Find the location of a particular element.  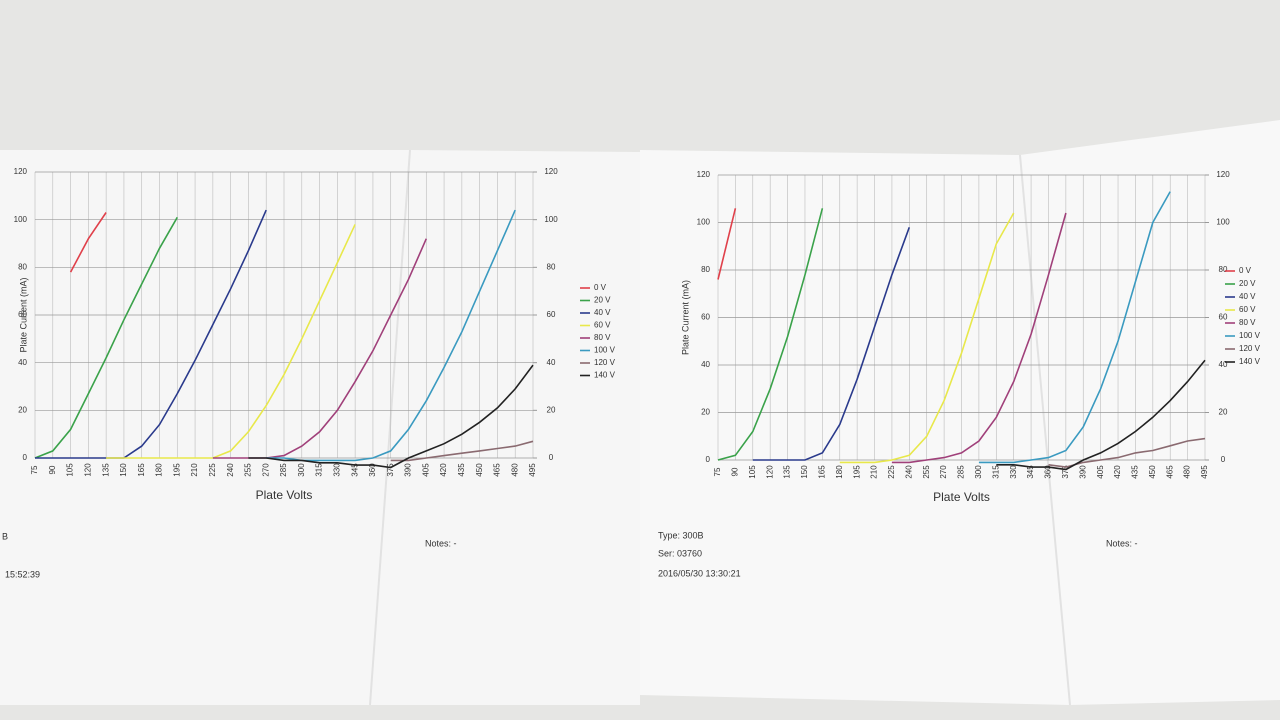

x-tick-label: 240 is located at coordinates (230, 470).